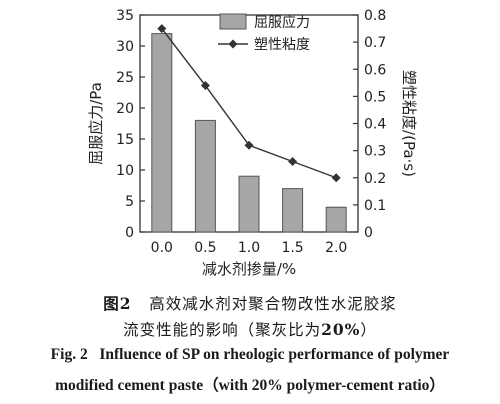  What do you see at coordinates (125, 78) in the screenshot?
I see `left-axis-tick-label: 25` at bounding box center [125, 78].